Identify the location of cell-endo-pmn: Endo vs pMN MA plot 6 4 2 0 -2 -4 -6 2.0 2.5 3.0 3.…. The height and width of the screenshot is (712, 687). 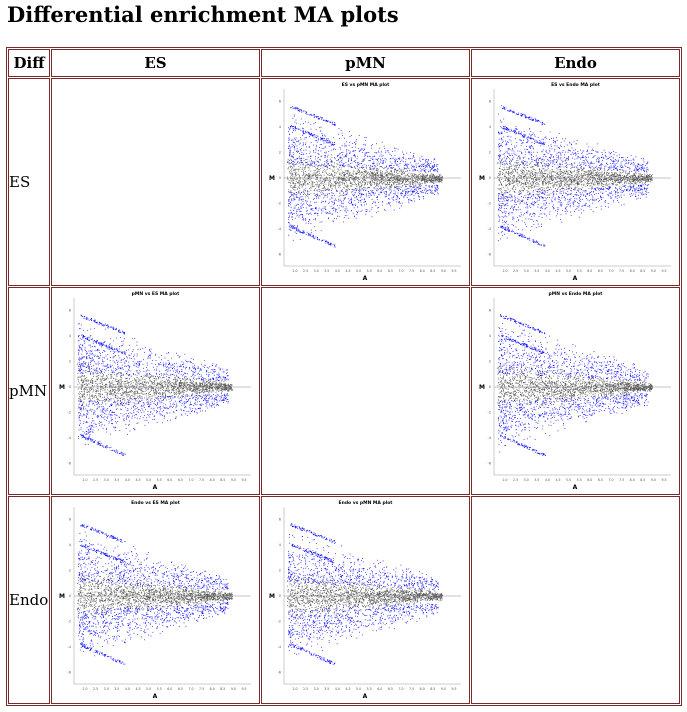
(365, 600).